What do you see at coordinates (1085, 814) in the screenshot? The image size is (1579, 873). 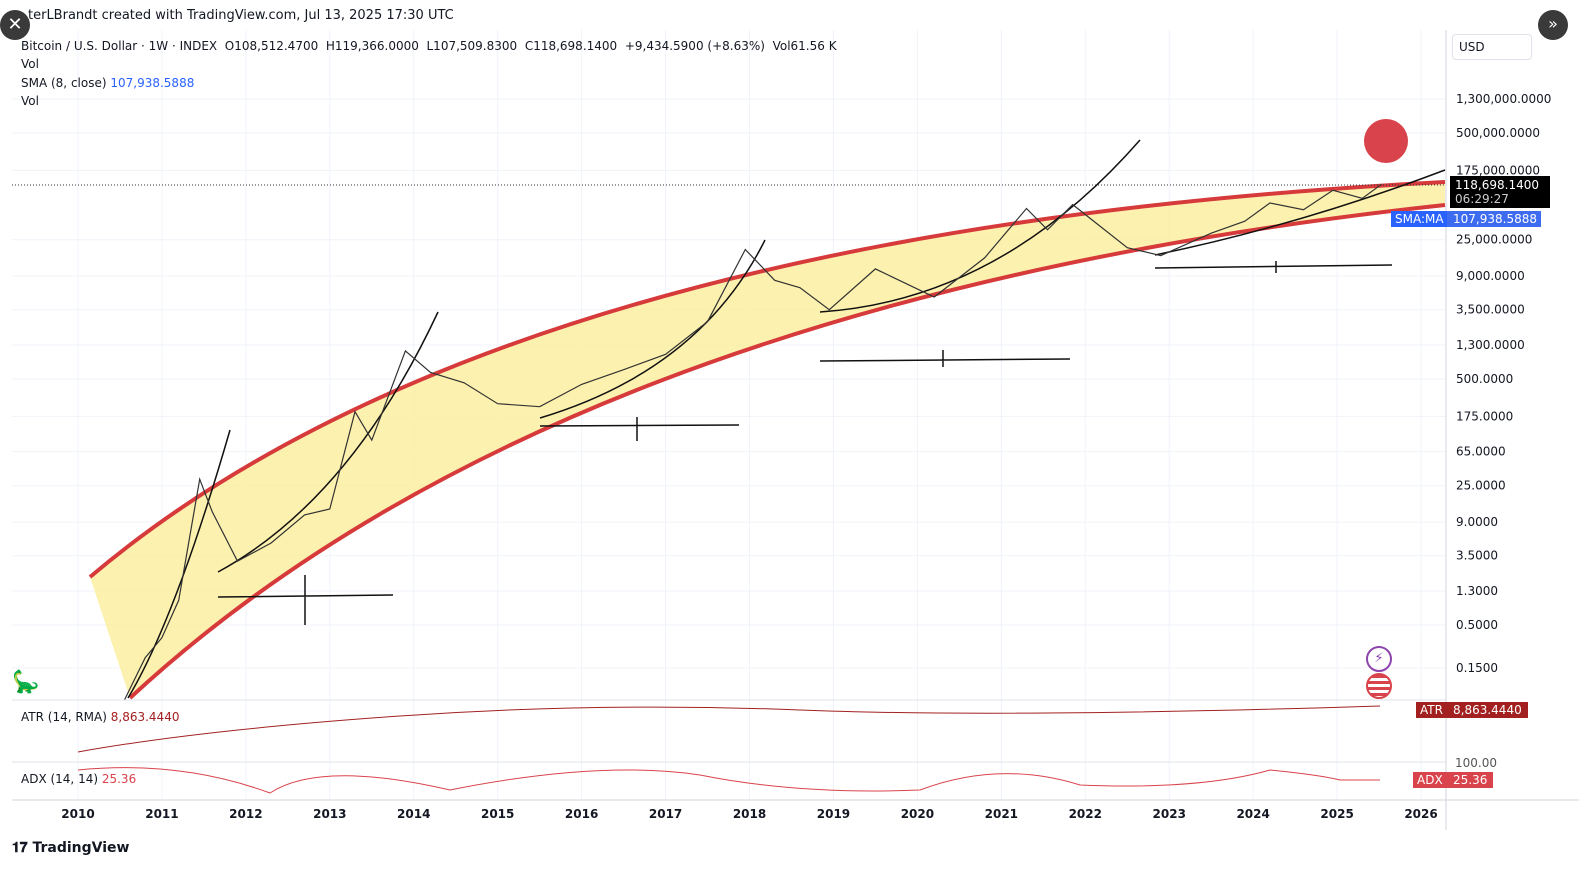 I see `x-tick-label: 2022` at bounding box center [1085, 814].